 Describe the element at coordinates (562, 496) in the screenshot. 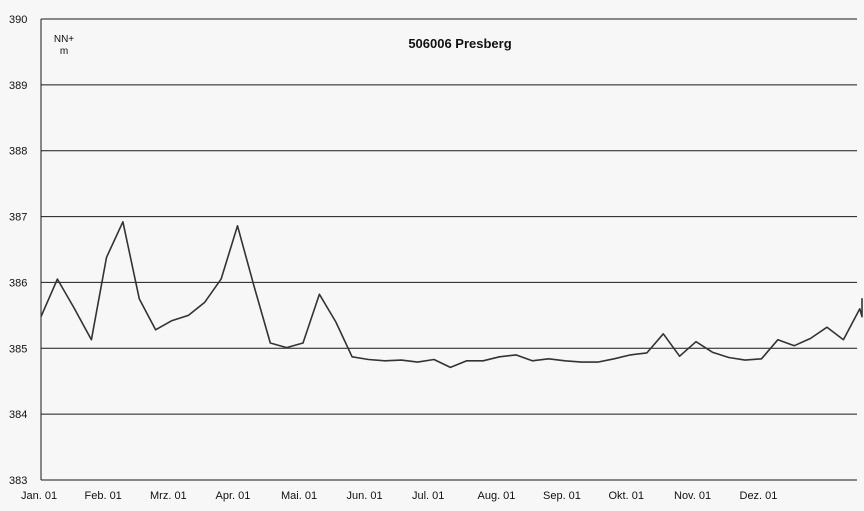

I see `x-tick-label: Sep. 01` at that location.